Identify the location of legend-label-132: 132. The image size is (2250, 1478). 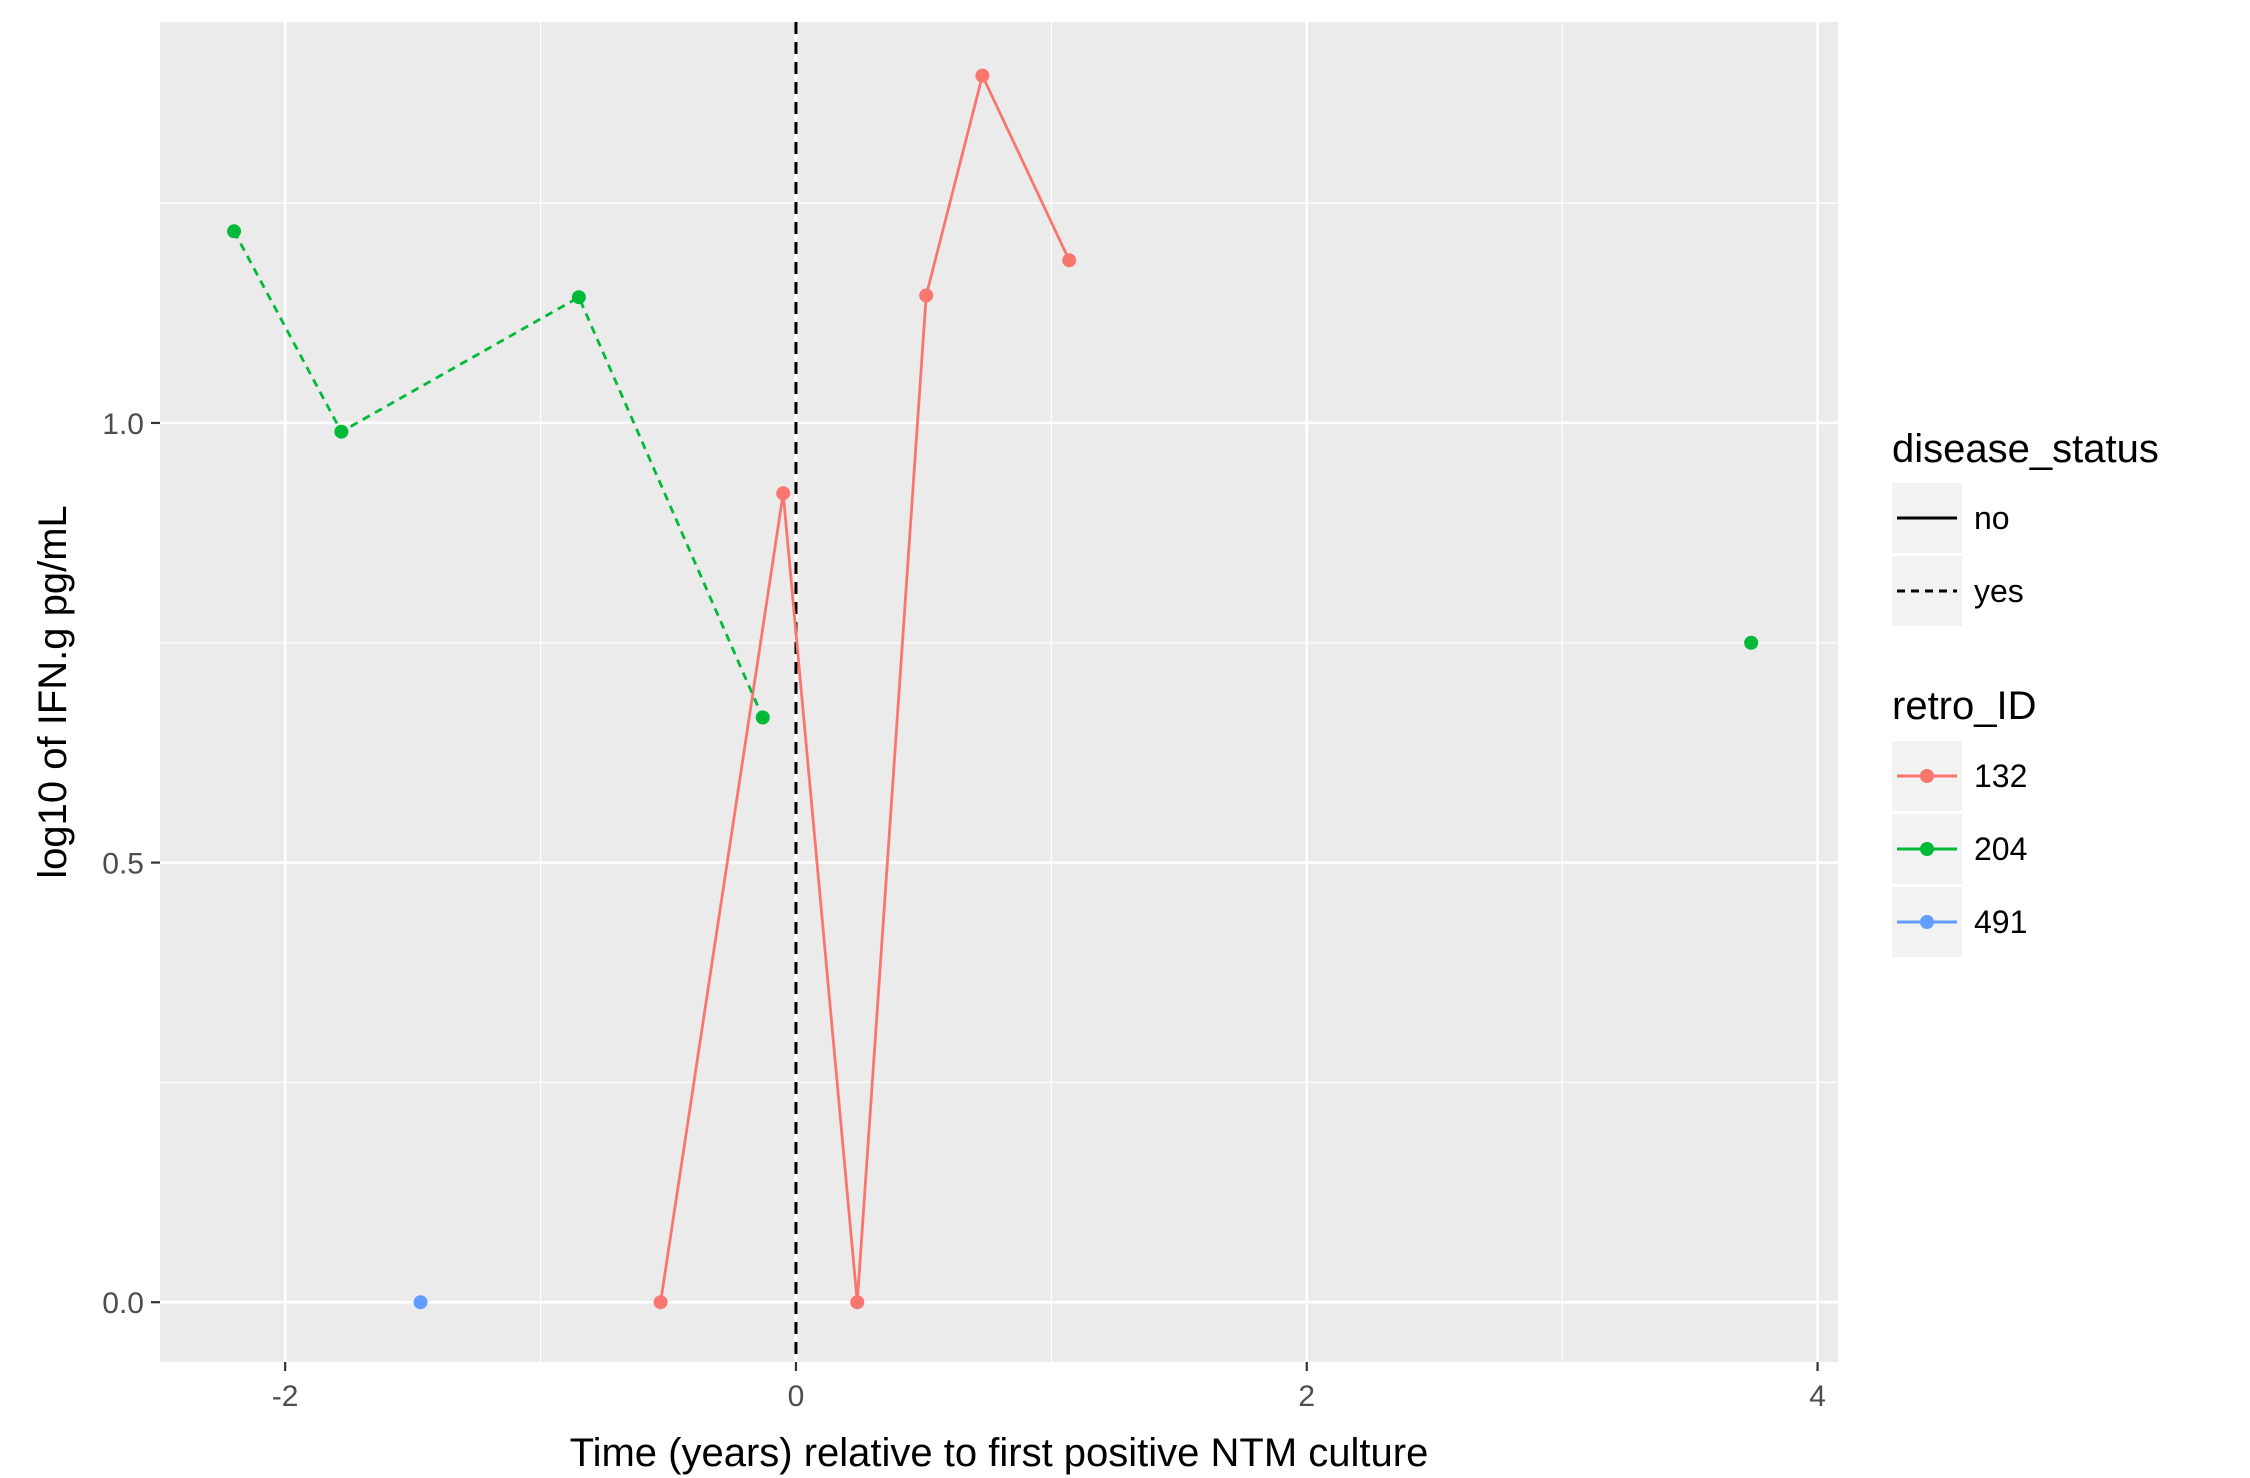
(2000, 776).